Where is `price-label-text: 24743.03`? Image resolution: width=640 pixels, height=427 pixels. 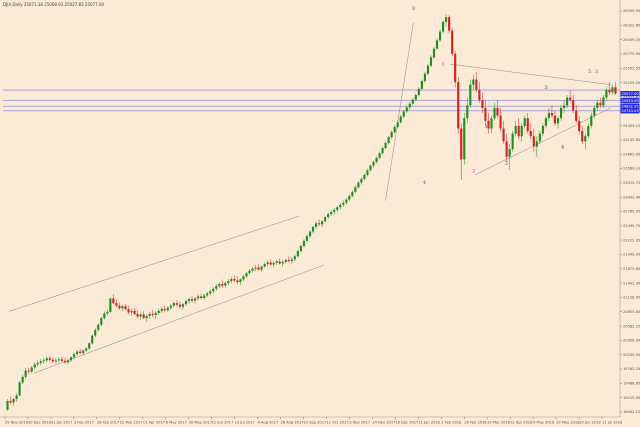
price-label-text: 24743.03 is located at coordinates (630, 111).